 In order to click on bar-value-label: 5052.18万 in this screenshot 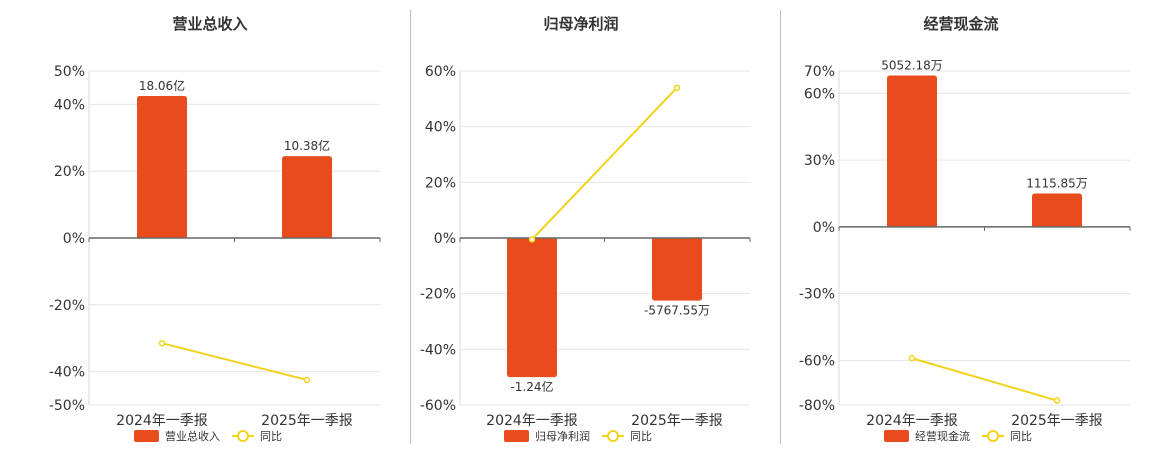, I will do `click(912, 65)`.